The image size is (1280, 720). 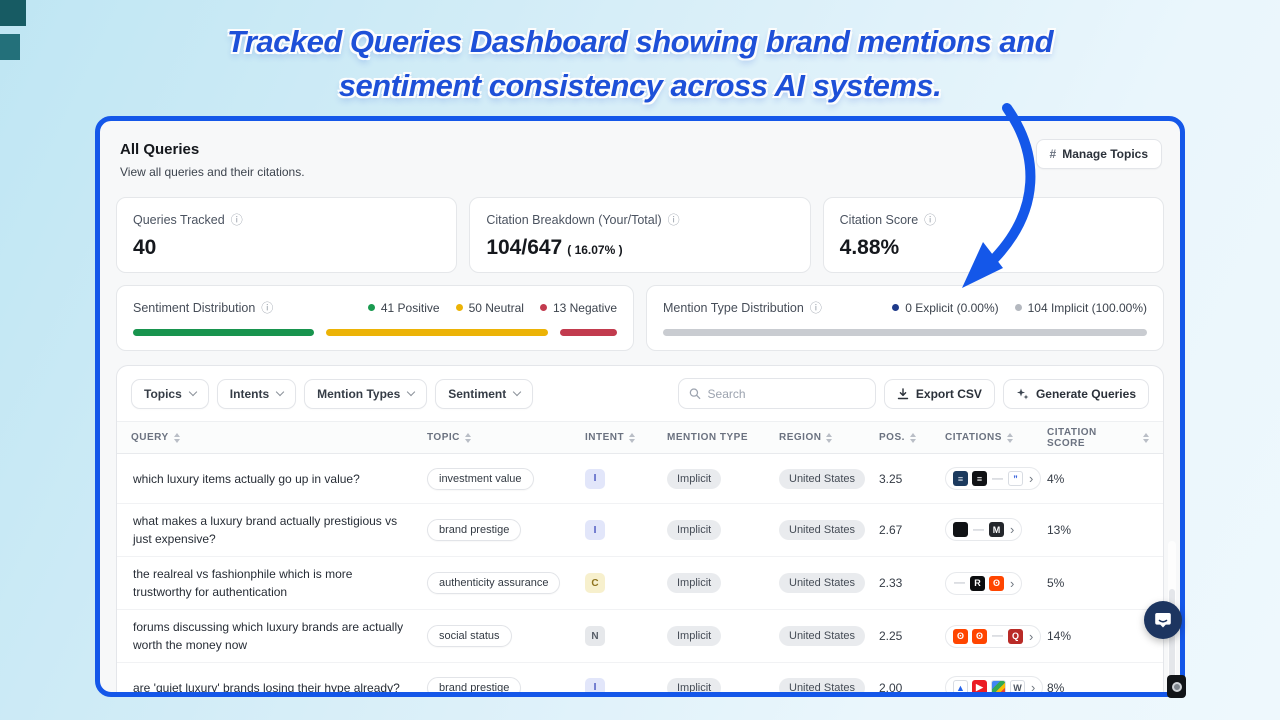 I want to click on citations-pill: ʘ ʘ — Q ›, so click(x=993, y=636).